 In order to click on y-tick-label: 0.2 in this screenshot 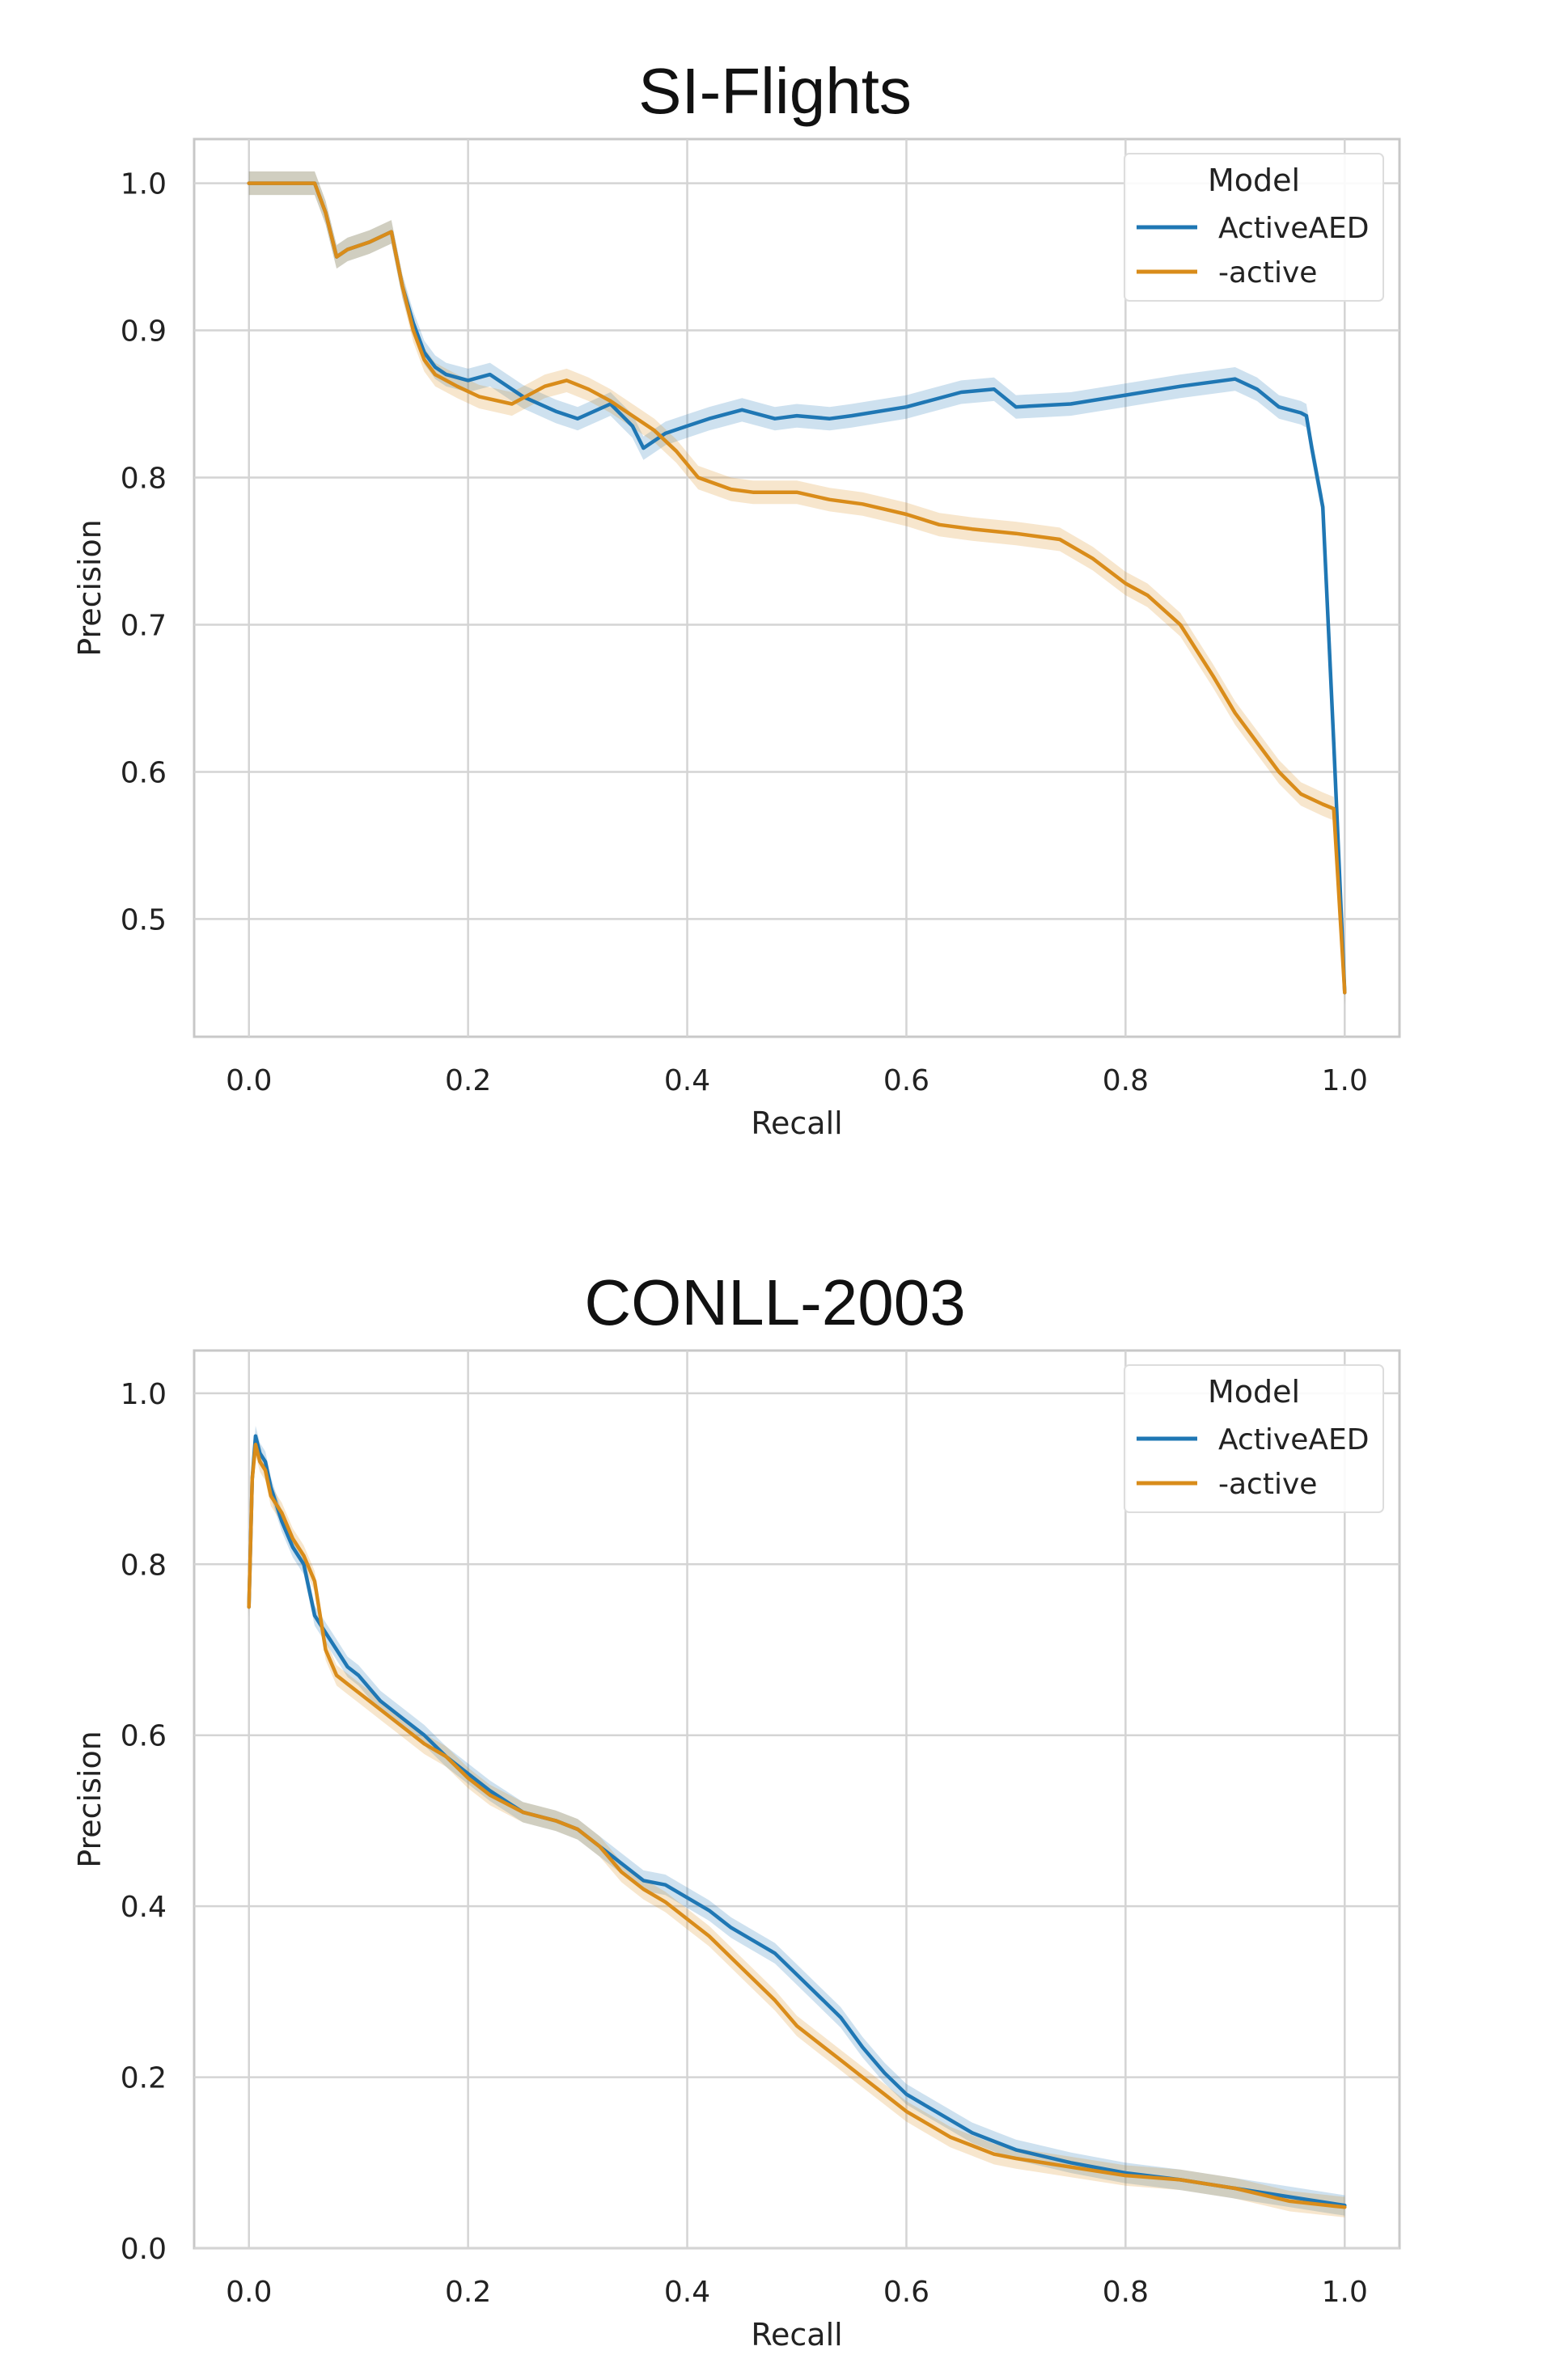, I will do `click(144, 2078)`.